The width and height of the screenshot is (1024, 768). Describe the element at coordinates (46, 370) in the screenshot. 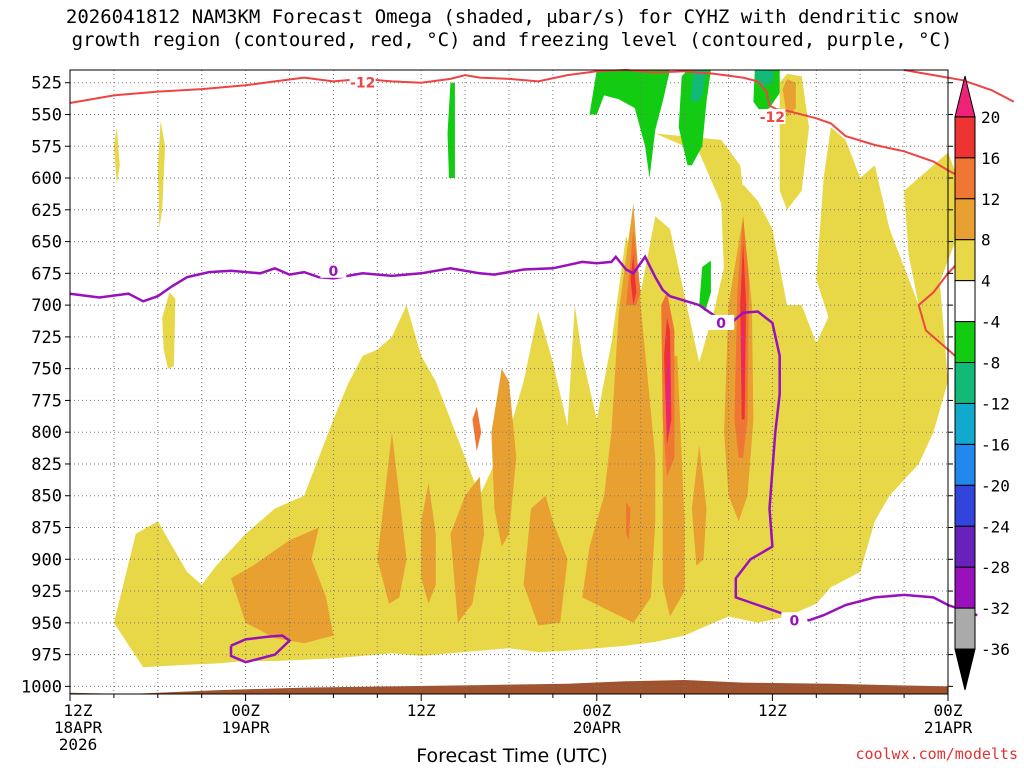

I see `y-tick-label-750: 750` at that location.